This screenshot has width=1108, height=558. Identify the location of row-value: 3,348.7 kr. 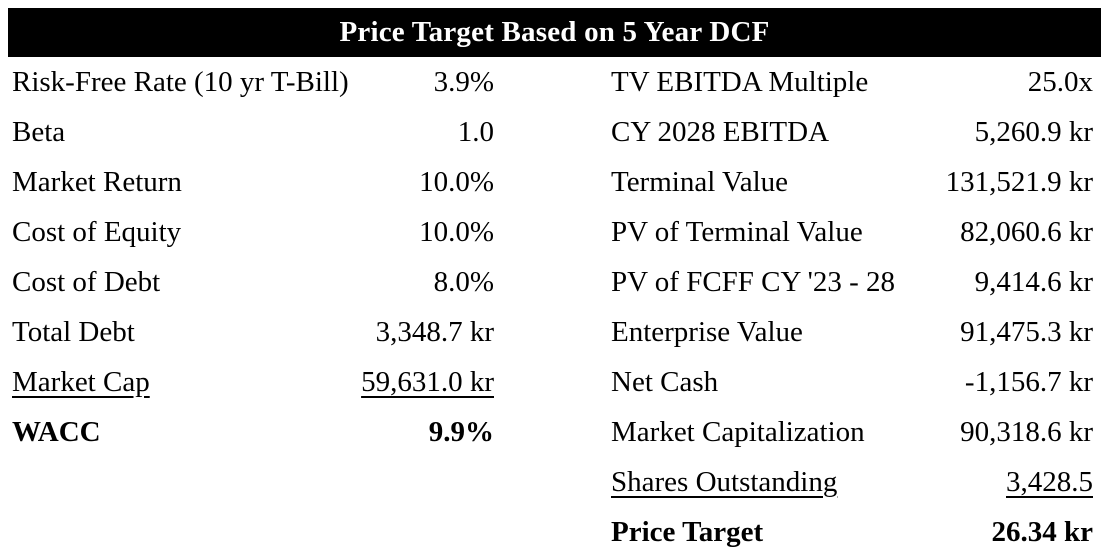
(434, 331).